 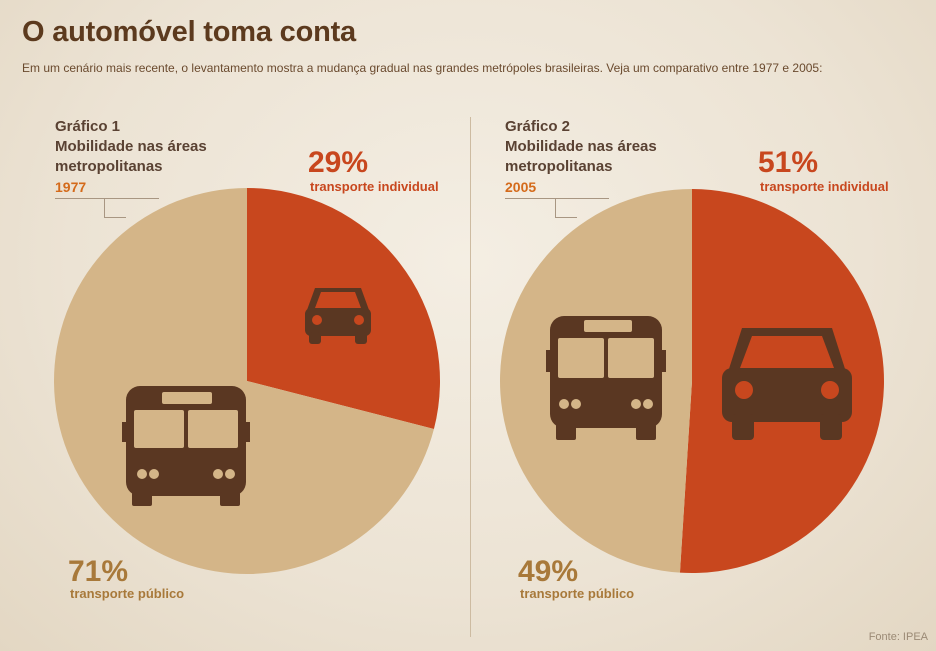 I want to click on chart-2-subtitle: Mobilidade nas áreas metropolitanas, so click(x=581, y=156).